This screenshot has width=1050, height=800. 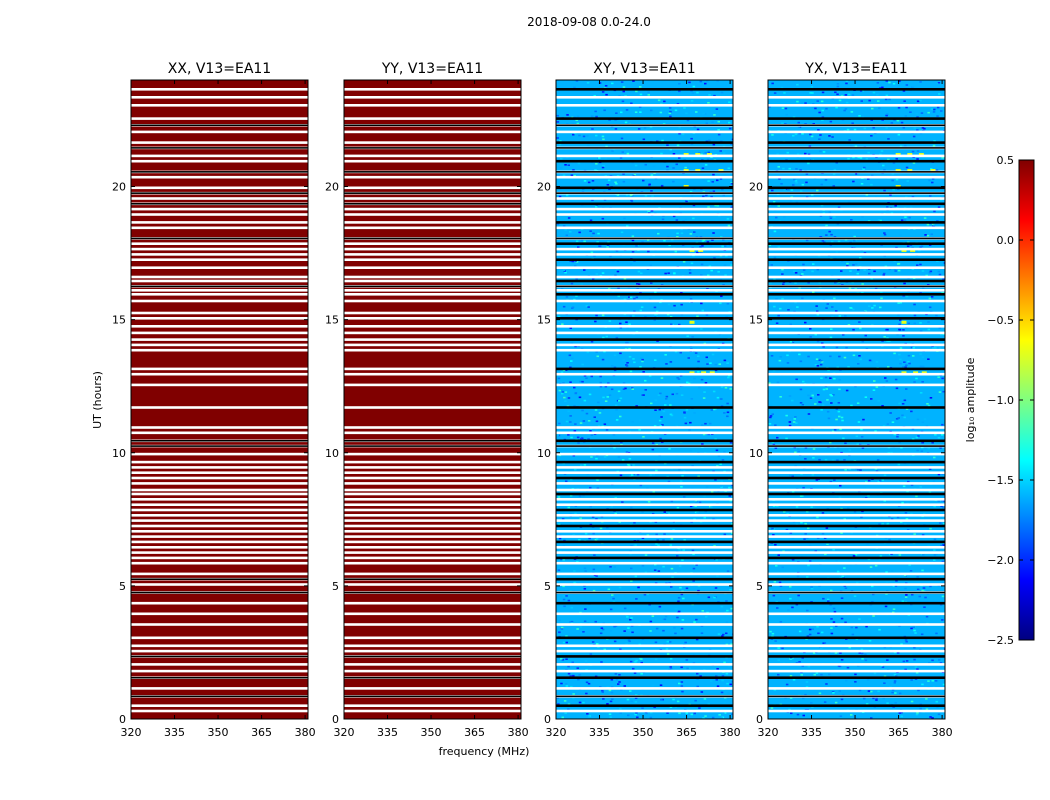 I want to click on panel-title: XX, V13=EA11, so click(x=219, y=69).